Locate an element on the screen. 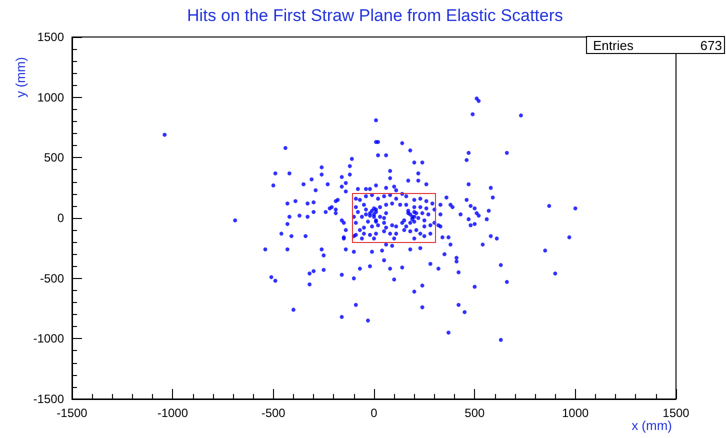 The height and width of the screenshot is (438, 726). x-tick-label: 0 is located at coordinates (374, 413).